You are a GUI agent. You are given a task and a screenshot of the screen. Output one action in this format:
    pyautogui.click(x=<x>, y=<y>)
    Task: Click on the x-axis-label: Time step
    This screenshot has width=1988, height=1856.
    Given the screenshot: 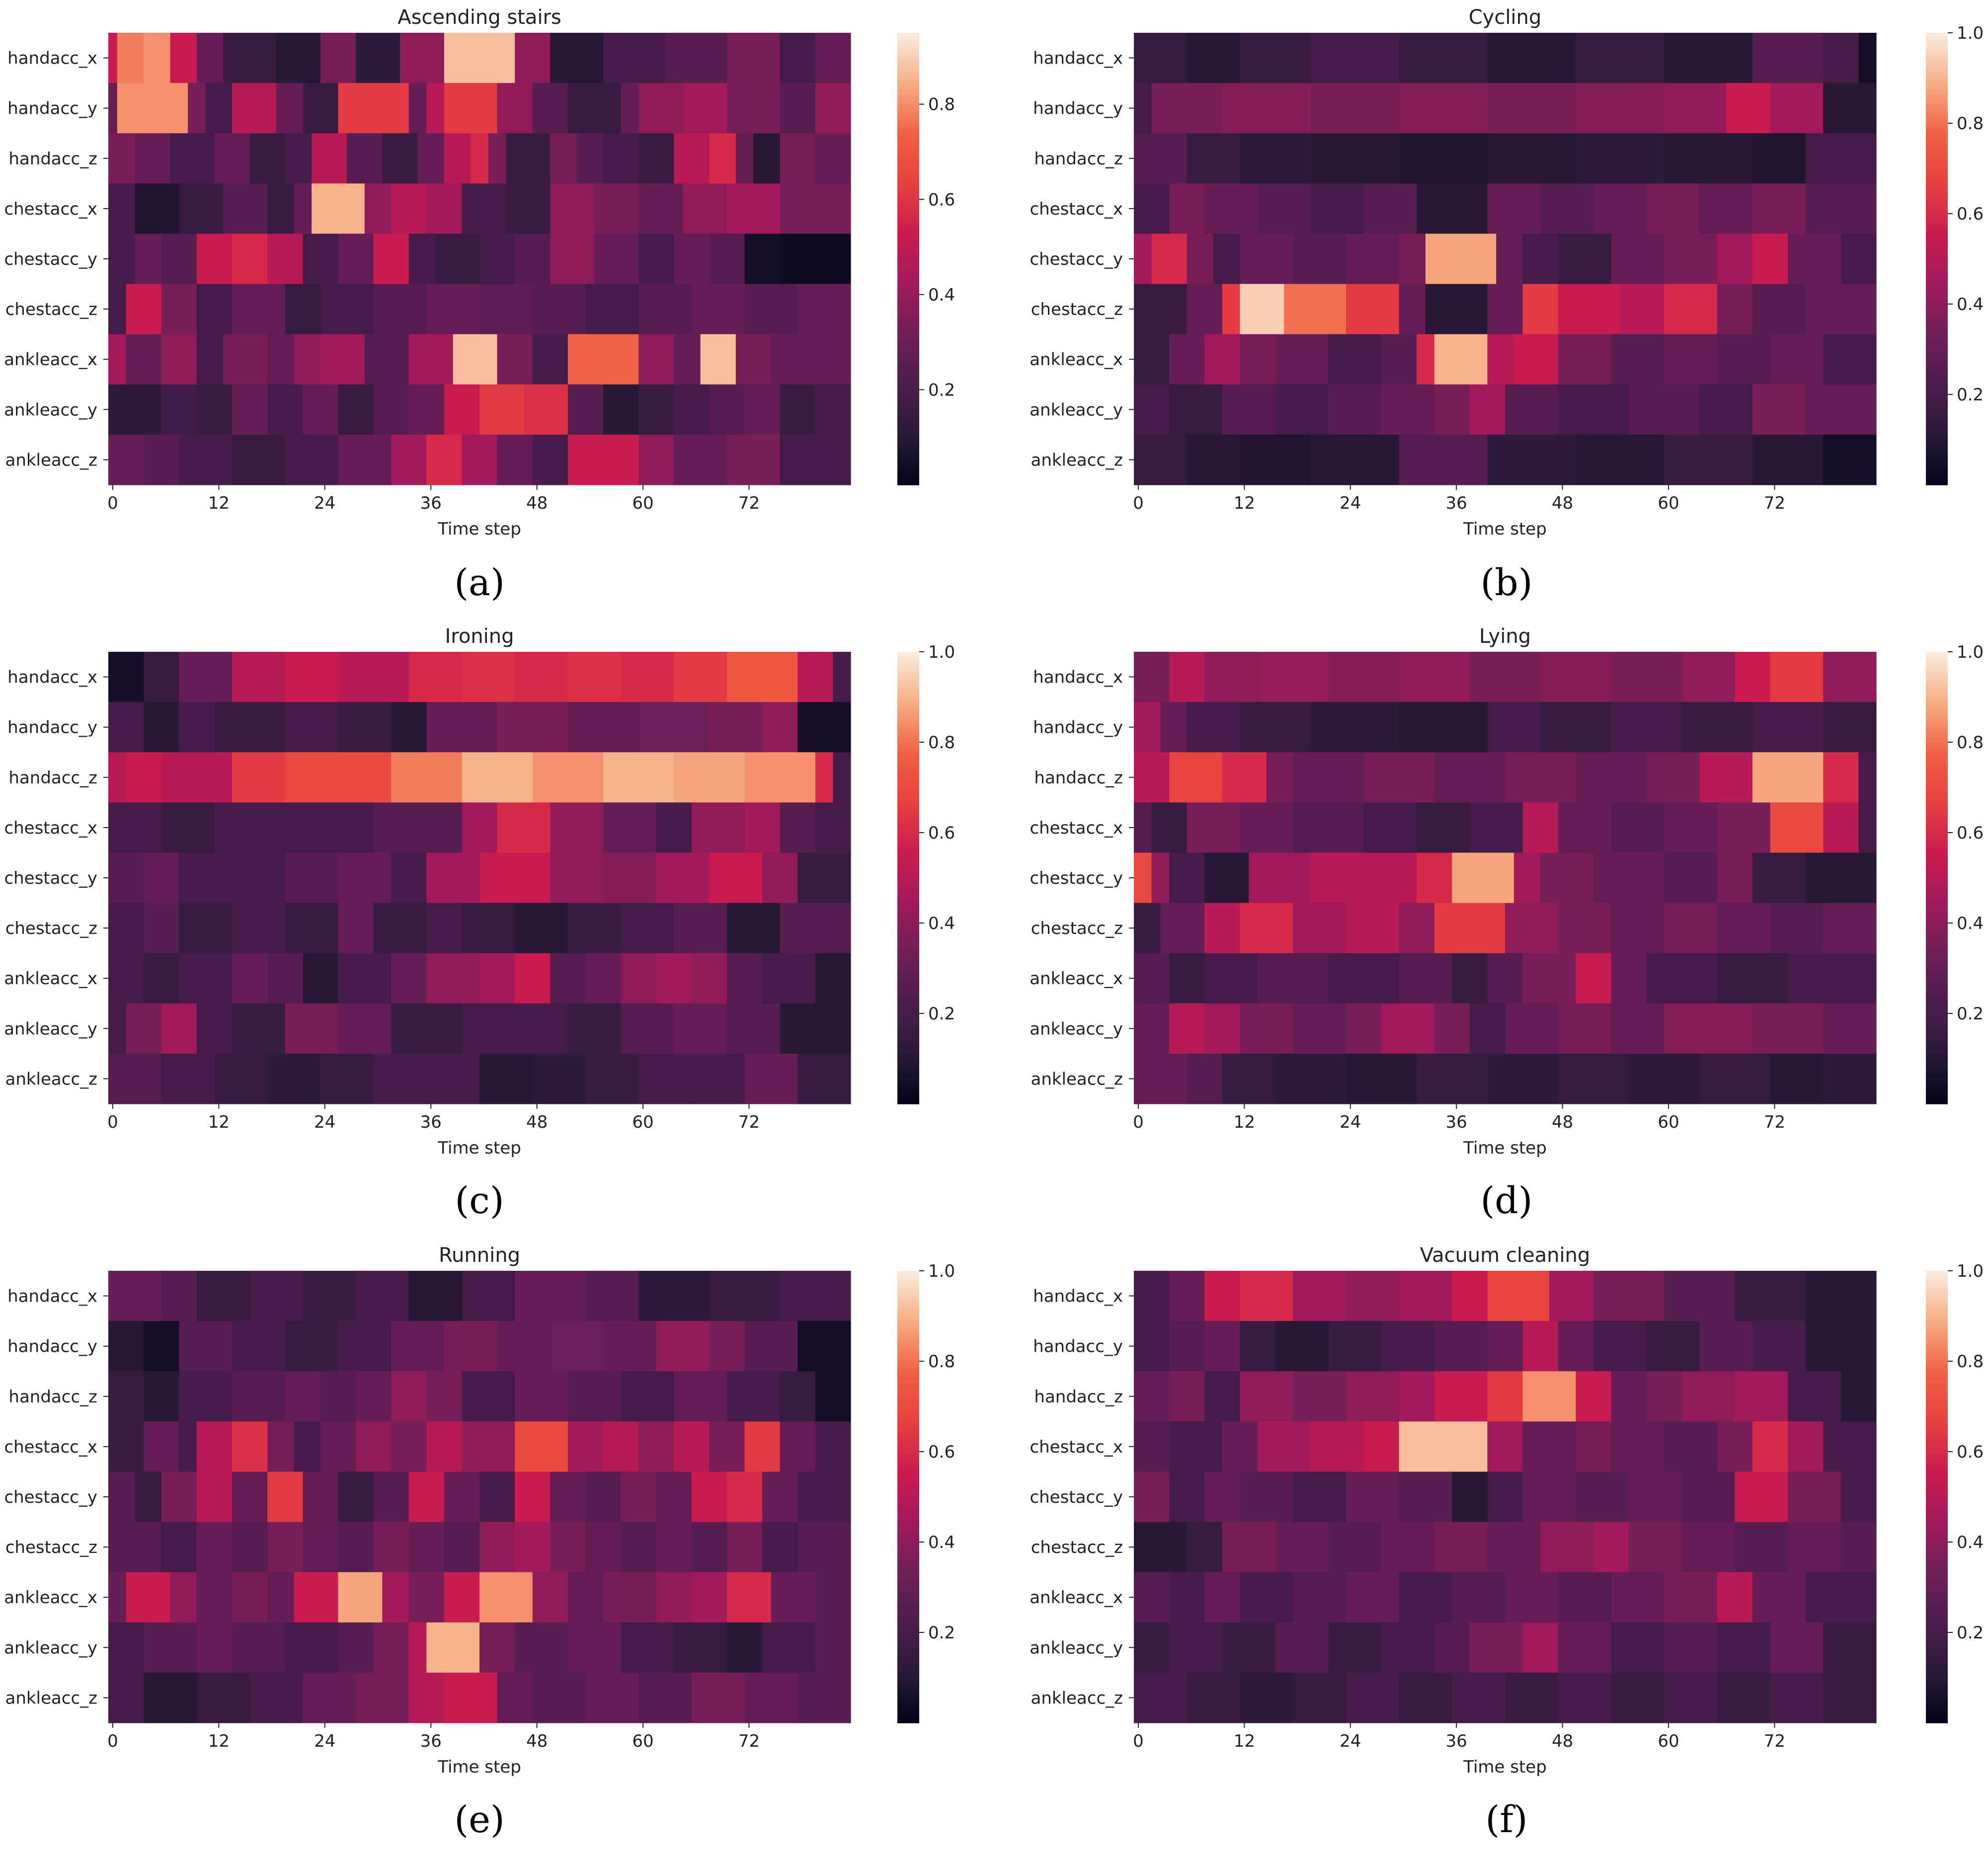 What is the action you would take?
    pyautogui.click(x=1505, y=1148)
    